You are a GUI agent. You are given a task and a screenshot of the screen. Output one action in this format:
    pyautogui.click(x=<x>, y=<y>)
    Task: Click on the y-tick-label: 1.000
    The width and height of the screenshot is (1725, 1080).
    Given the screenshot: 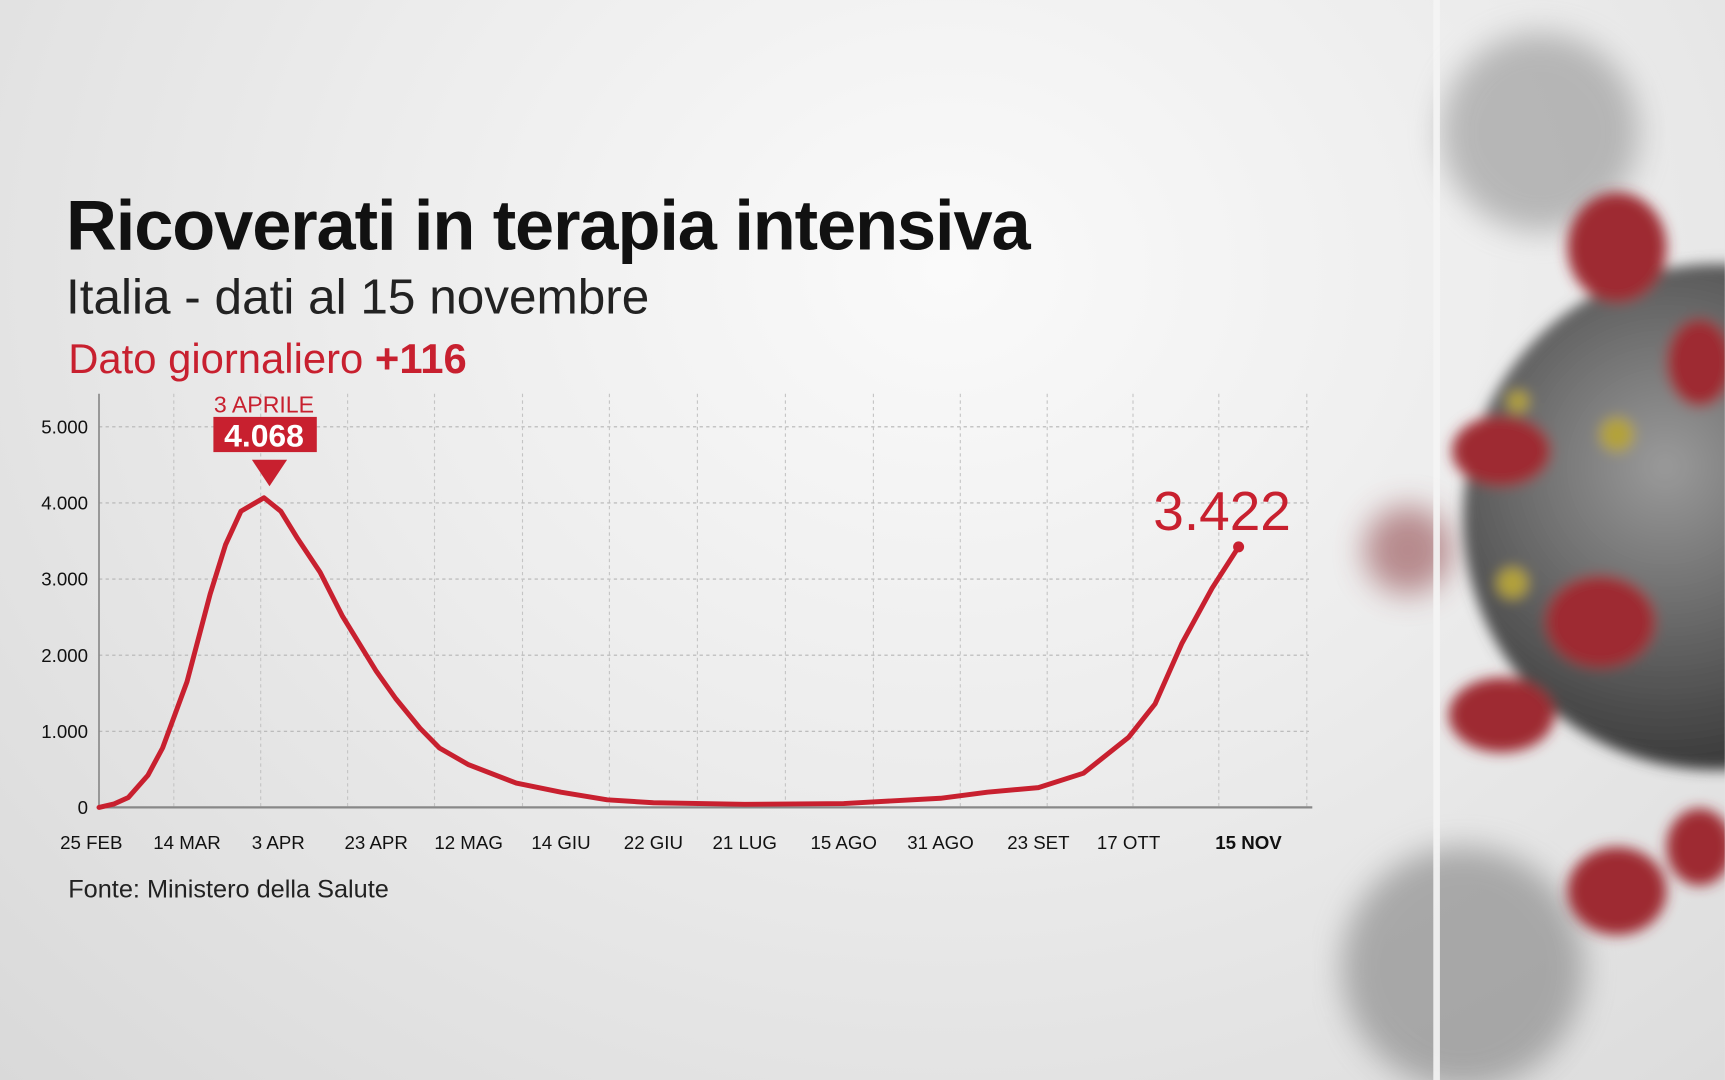 What is the action you would take?
    pyautogui.click(x=64, y=731)
    